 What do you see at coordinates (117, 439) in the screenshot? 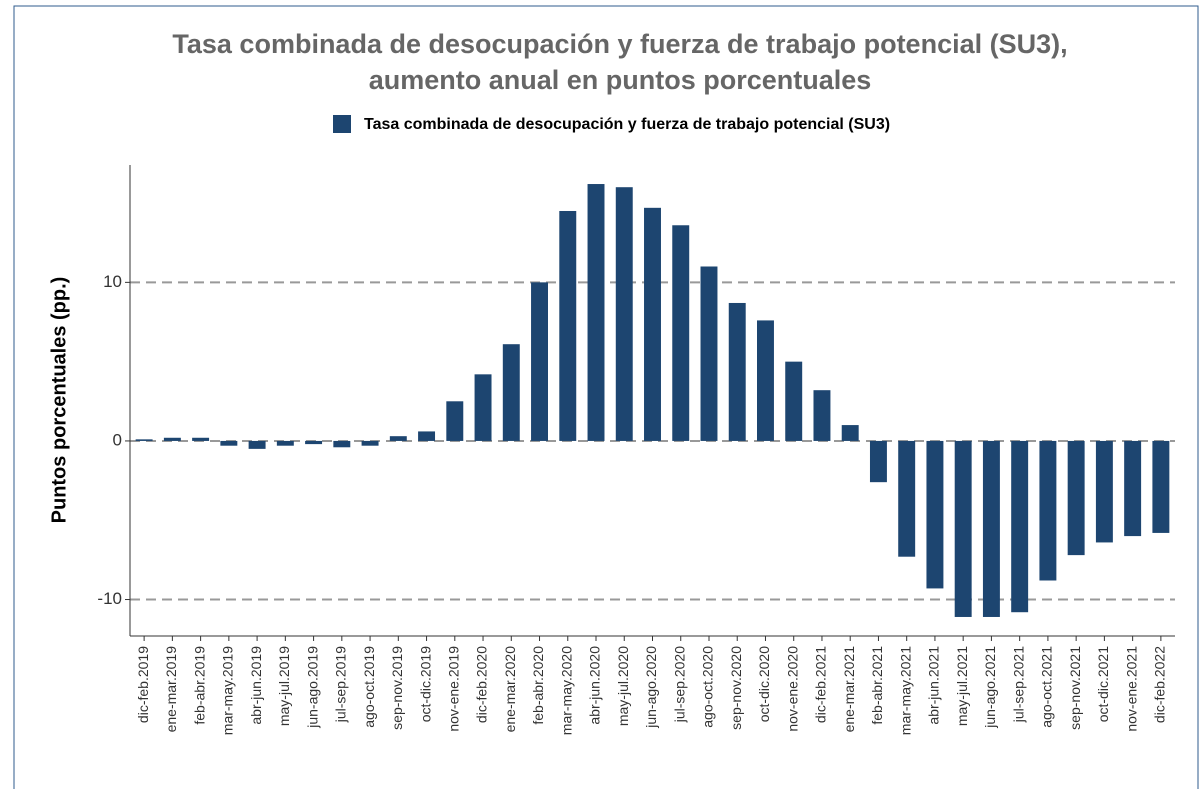
I see `y-tick-label: 0` at bounding box center [117, 439].